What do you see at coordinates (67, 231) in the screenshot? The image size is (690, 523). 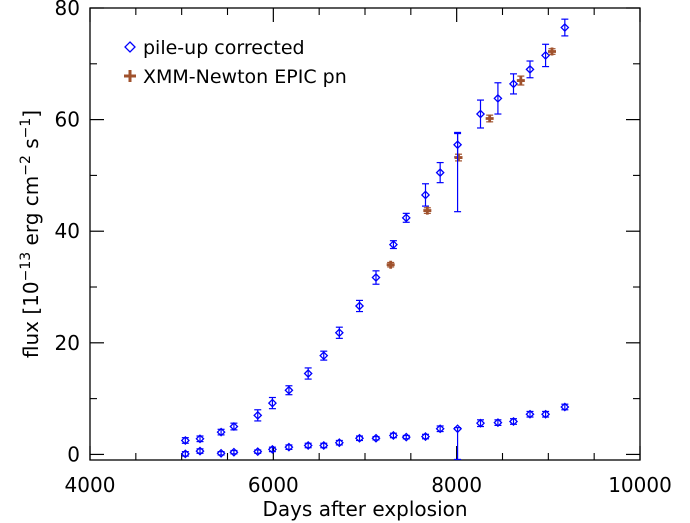 I see `y-tick-label: 40` at bounding box center [67, 231].